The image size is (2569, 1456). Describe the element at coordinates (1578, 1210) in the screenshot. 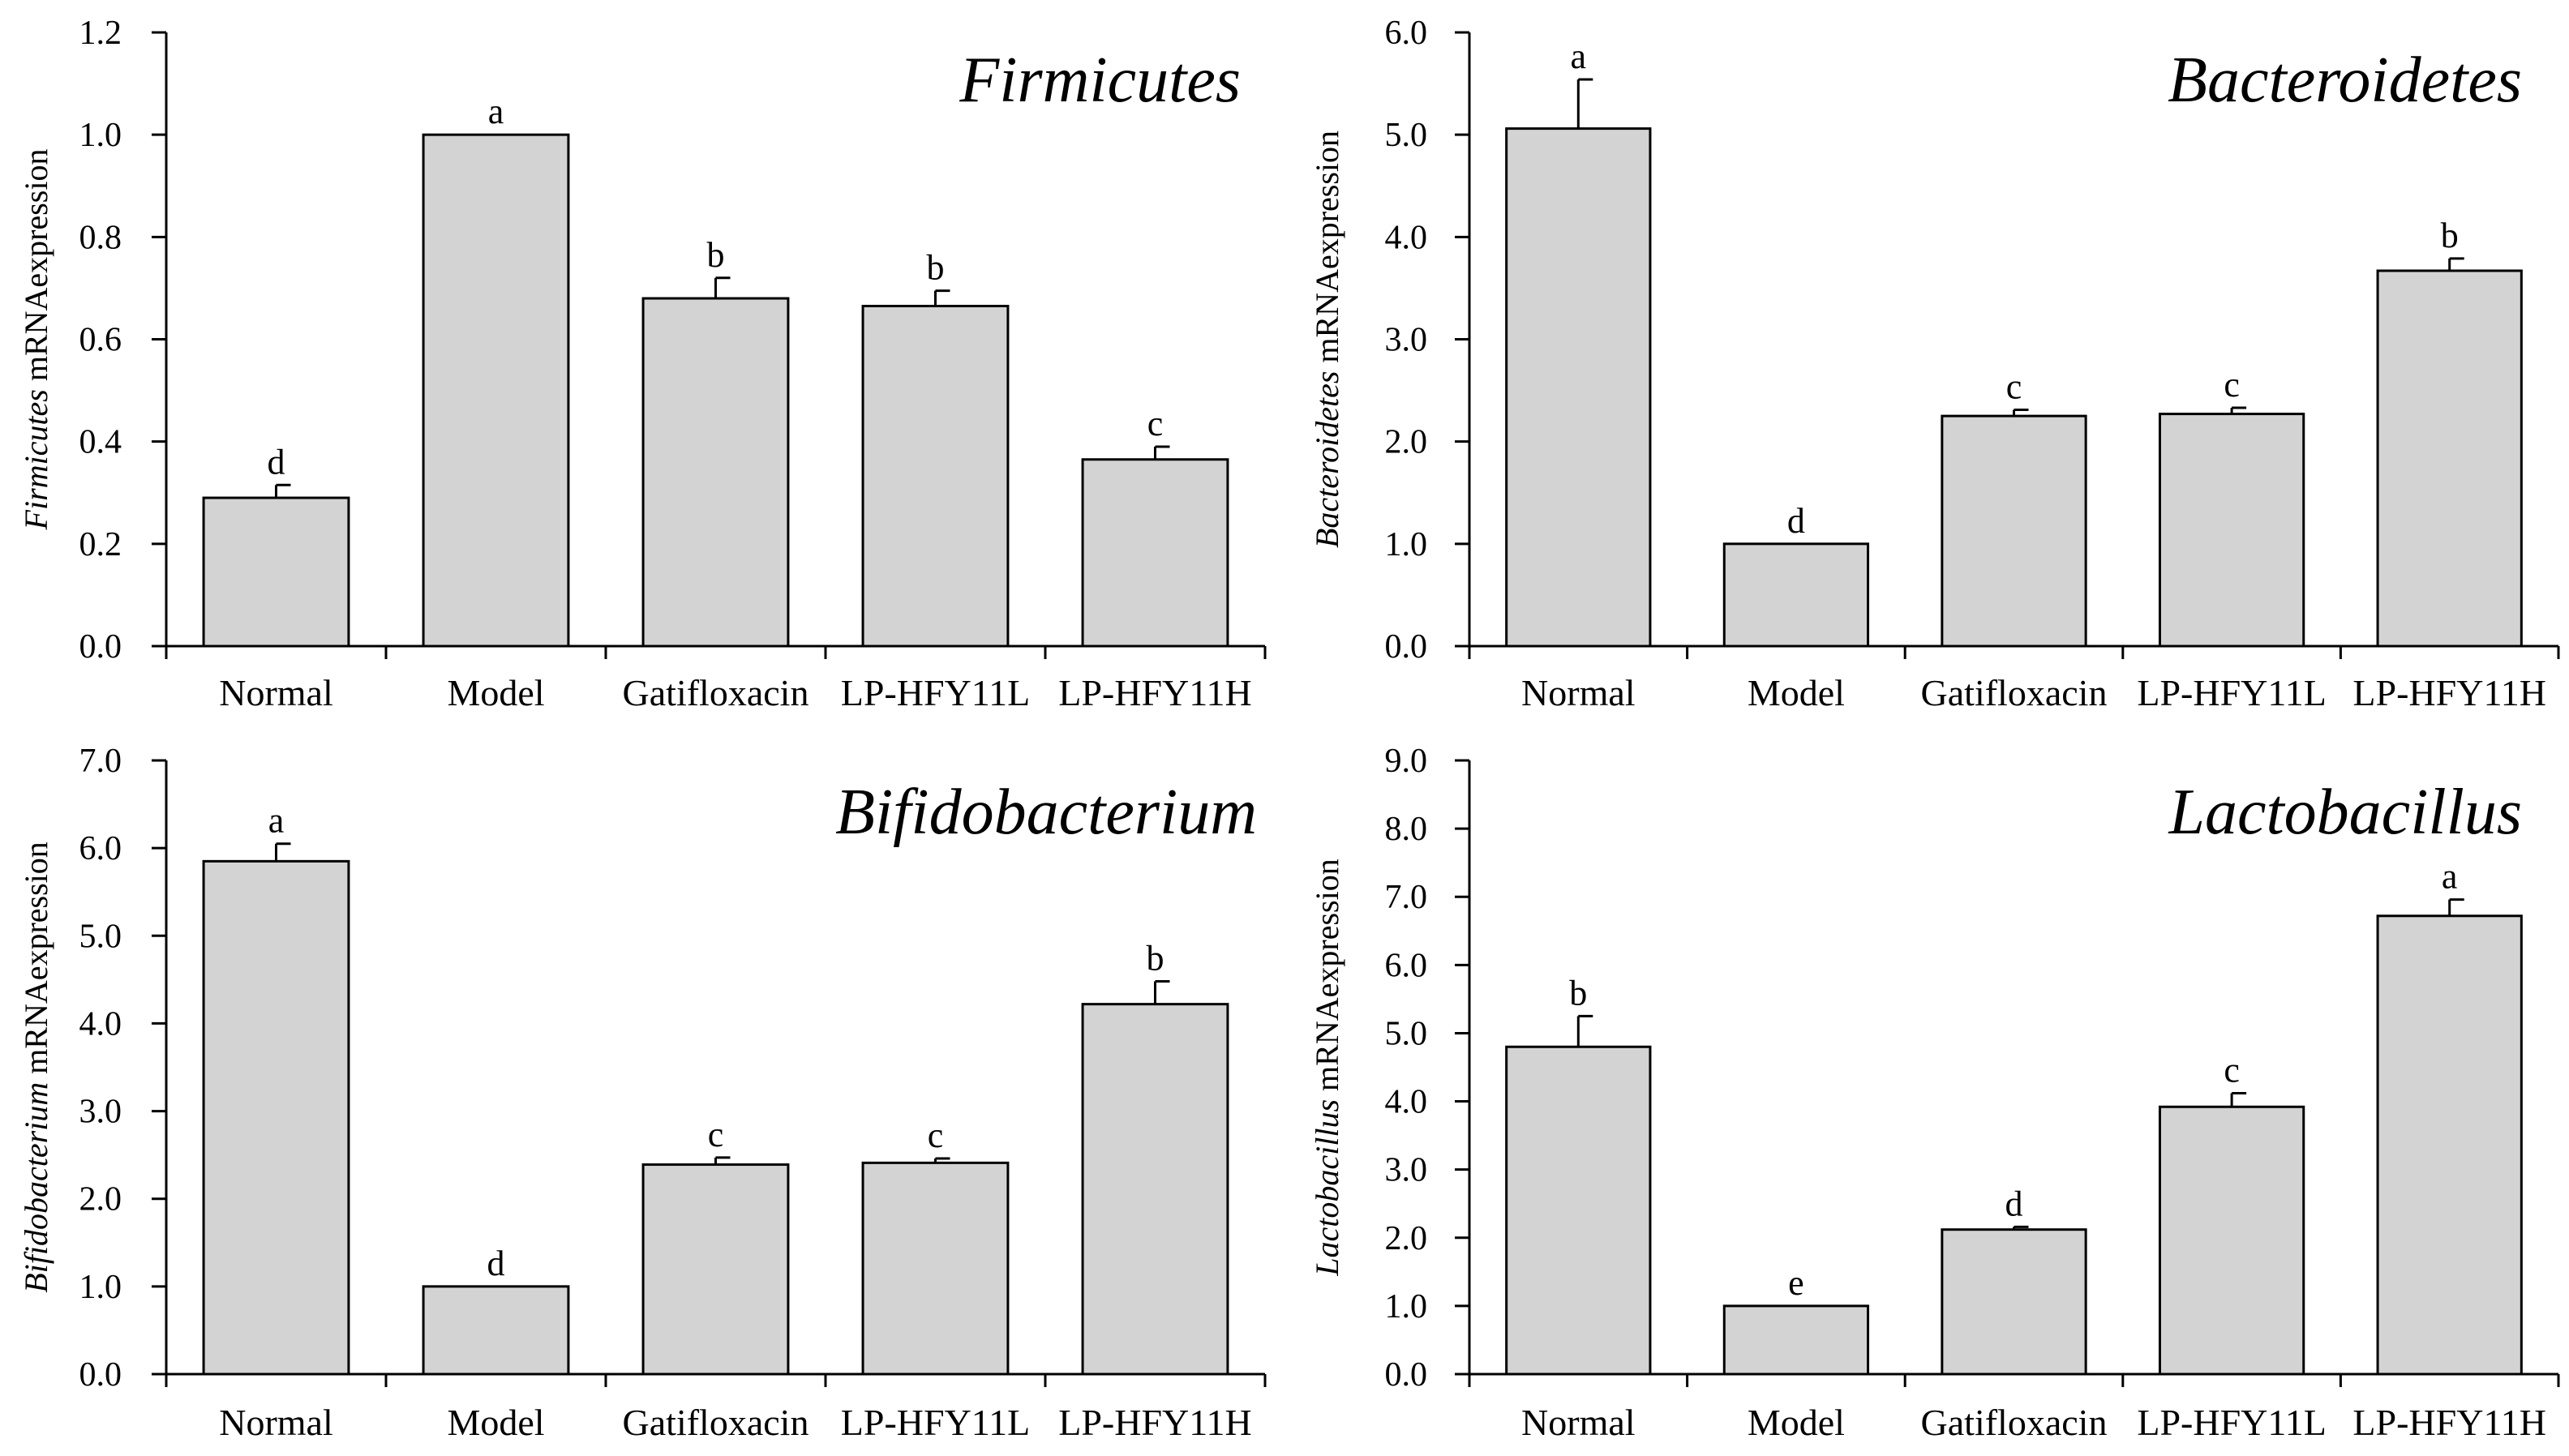

I see `lactobacillus-bar-normal` at that location.